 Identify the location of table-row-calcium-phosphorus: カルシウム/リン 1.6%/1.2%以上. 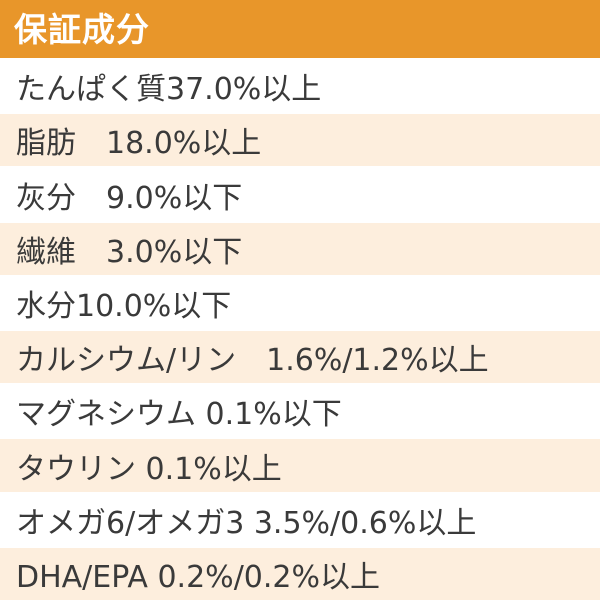
(300, 356).